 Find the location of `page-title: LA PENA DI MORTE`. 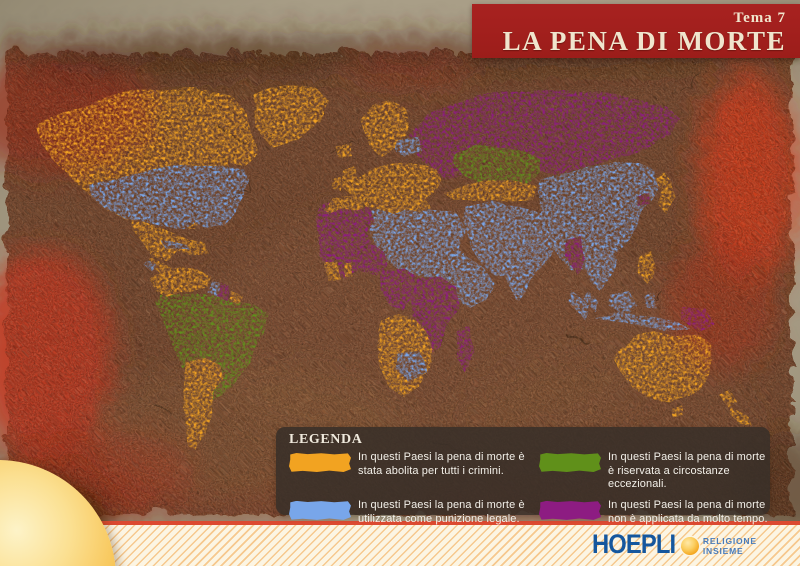

page-title: LA PENA DI MORTE is located at coordinates (644, 40).